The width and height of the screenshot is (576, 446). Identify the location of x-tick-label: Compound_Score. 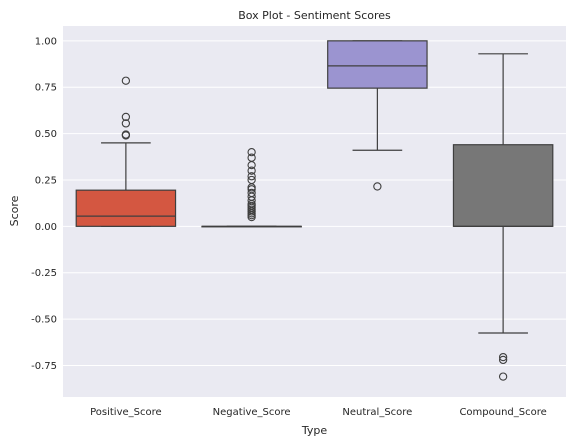
(502, 412).